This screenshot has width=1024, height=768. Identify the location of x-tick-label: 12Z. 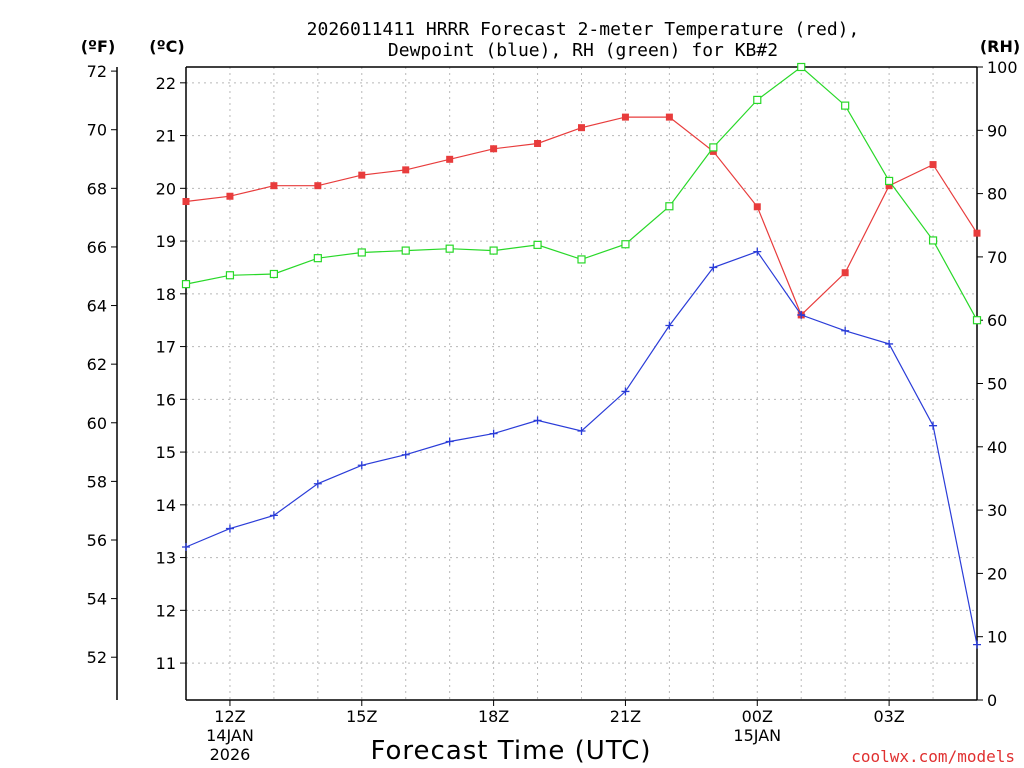
(229, 716).